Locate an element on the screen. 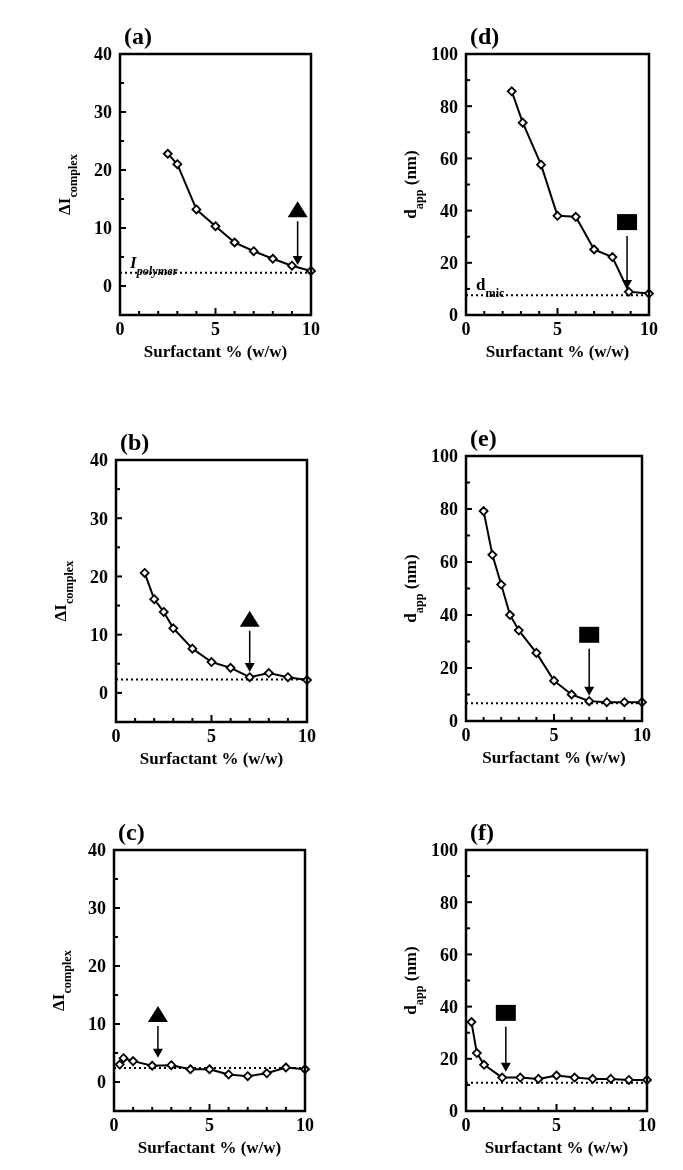  chart-title: (d) is located at coordinates (485, 36).